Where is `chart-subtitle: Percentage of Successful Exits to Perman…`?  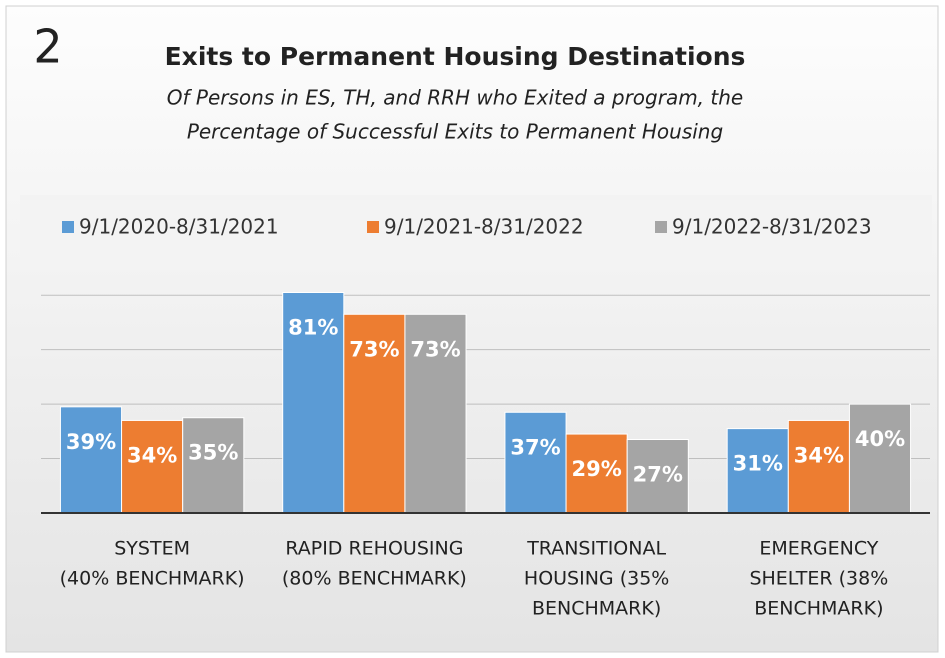
chart-subtitle: Percentage of Successful Exits to Perman… is located at coordinates (455, 132).